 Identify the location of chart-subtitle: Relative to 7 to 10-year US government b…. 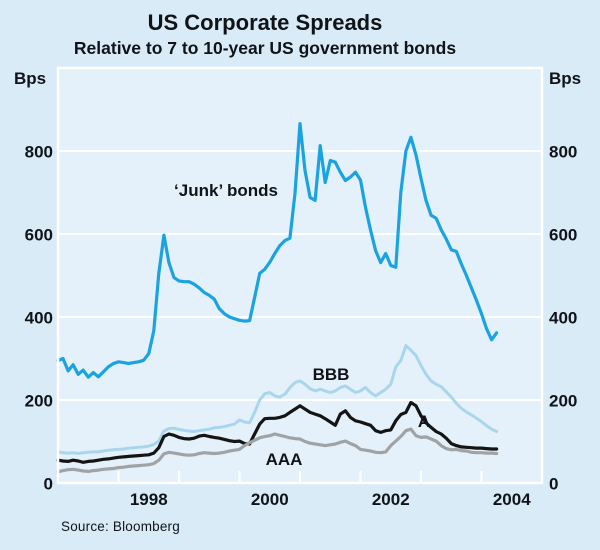
(265, 48).